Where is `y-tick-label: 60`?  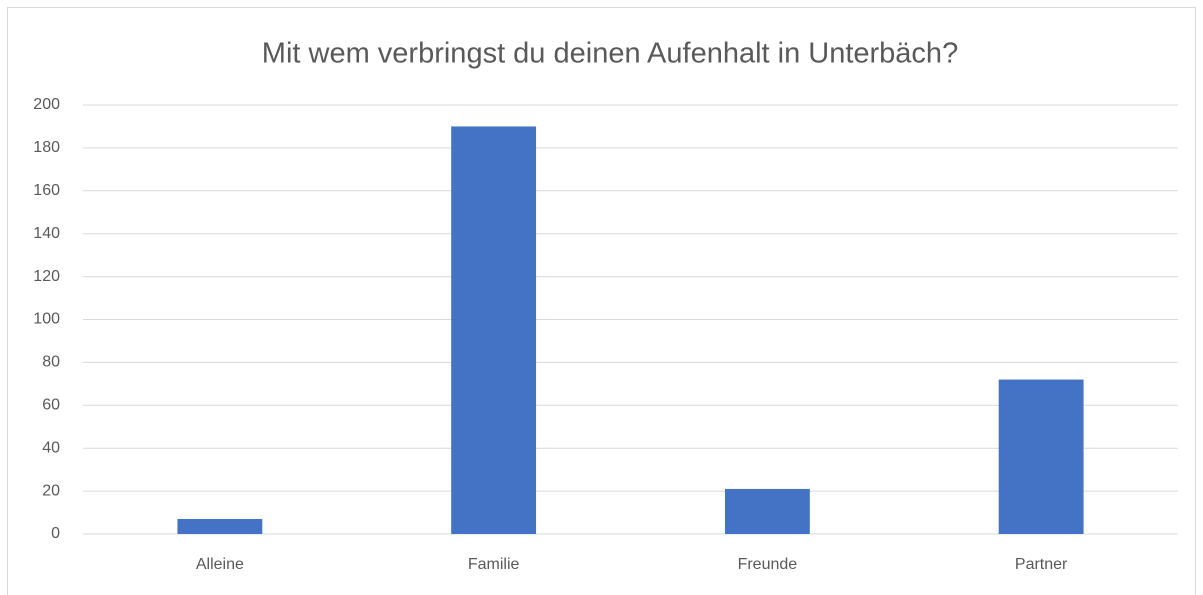 y-tick-label: 60 is located at coordinates (51, 405).